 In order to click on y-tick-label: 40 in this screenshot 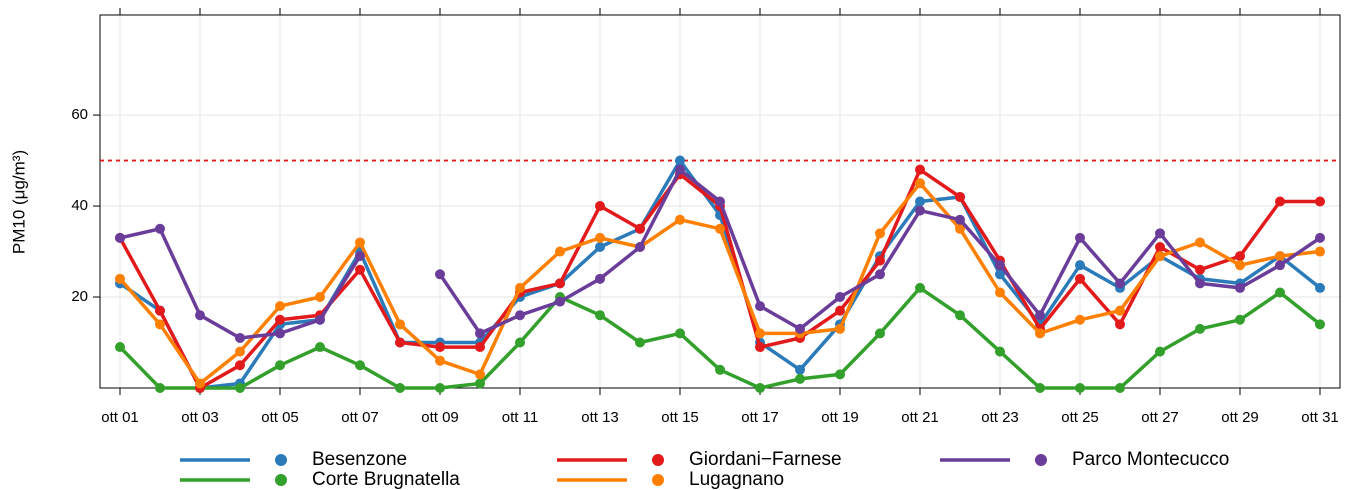, I will do `click(79, 205)`.